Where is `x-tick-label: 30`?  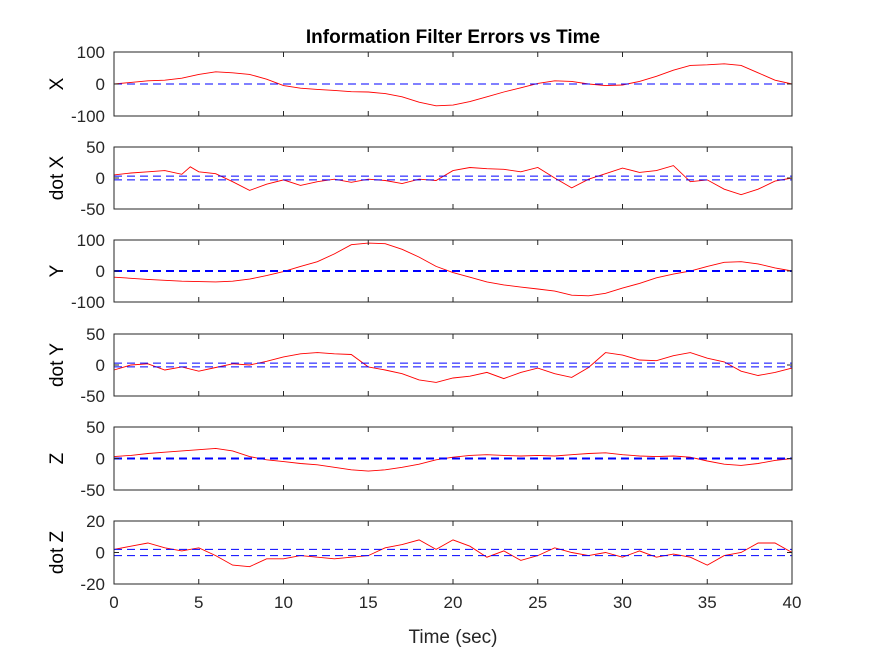
x-tick-label: 30 is located at coordinates (622, 602).